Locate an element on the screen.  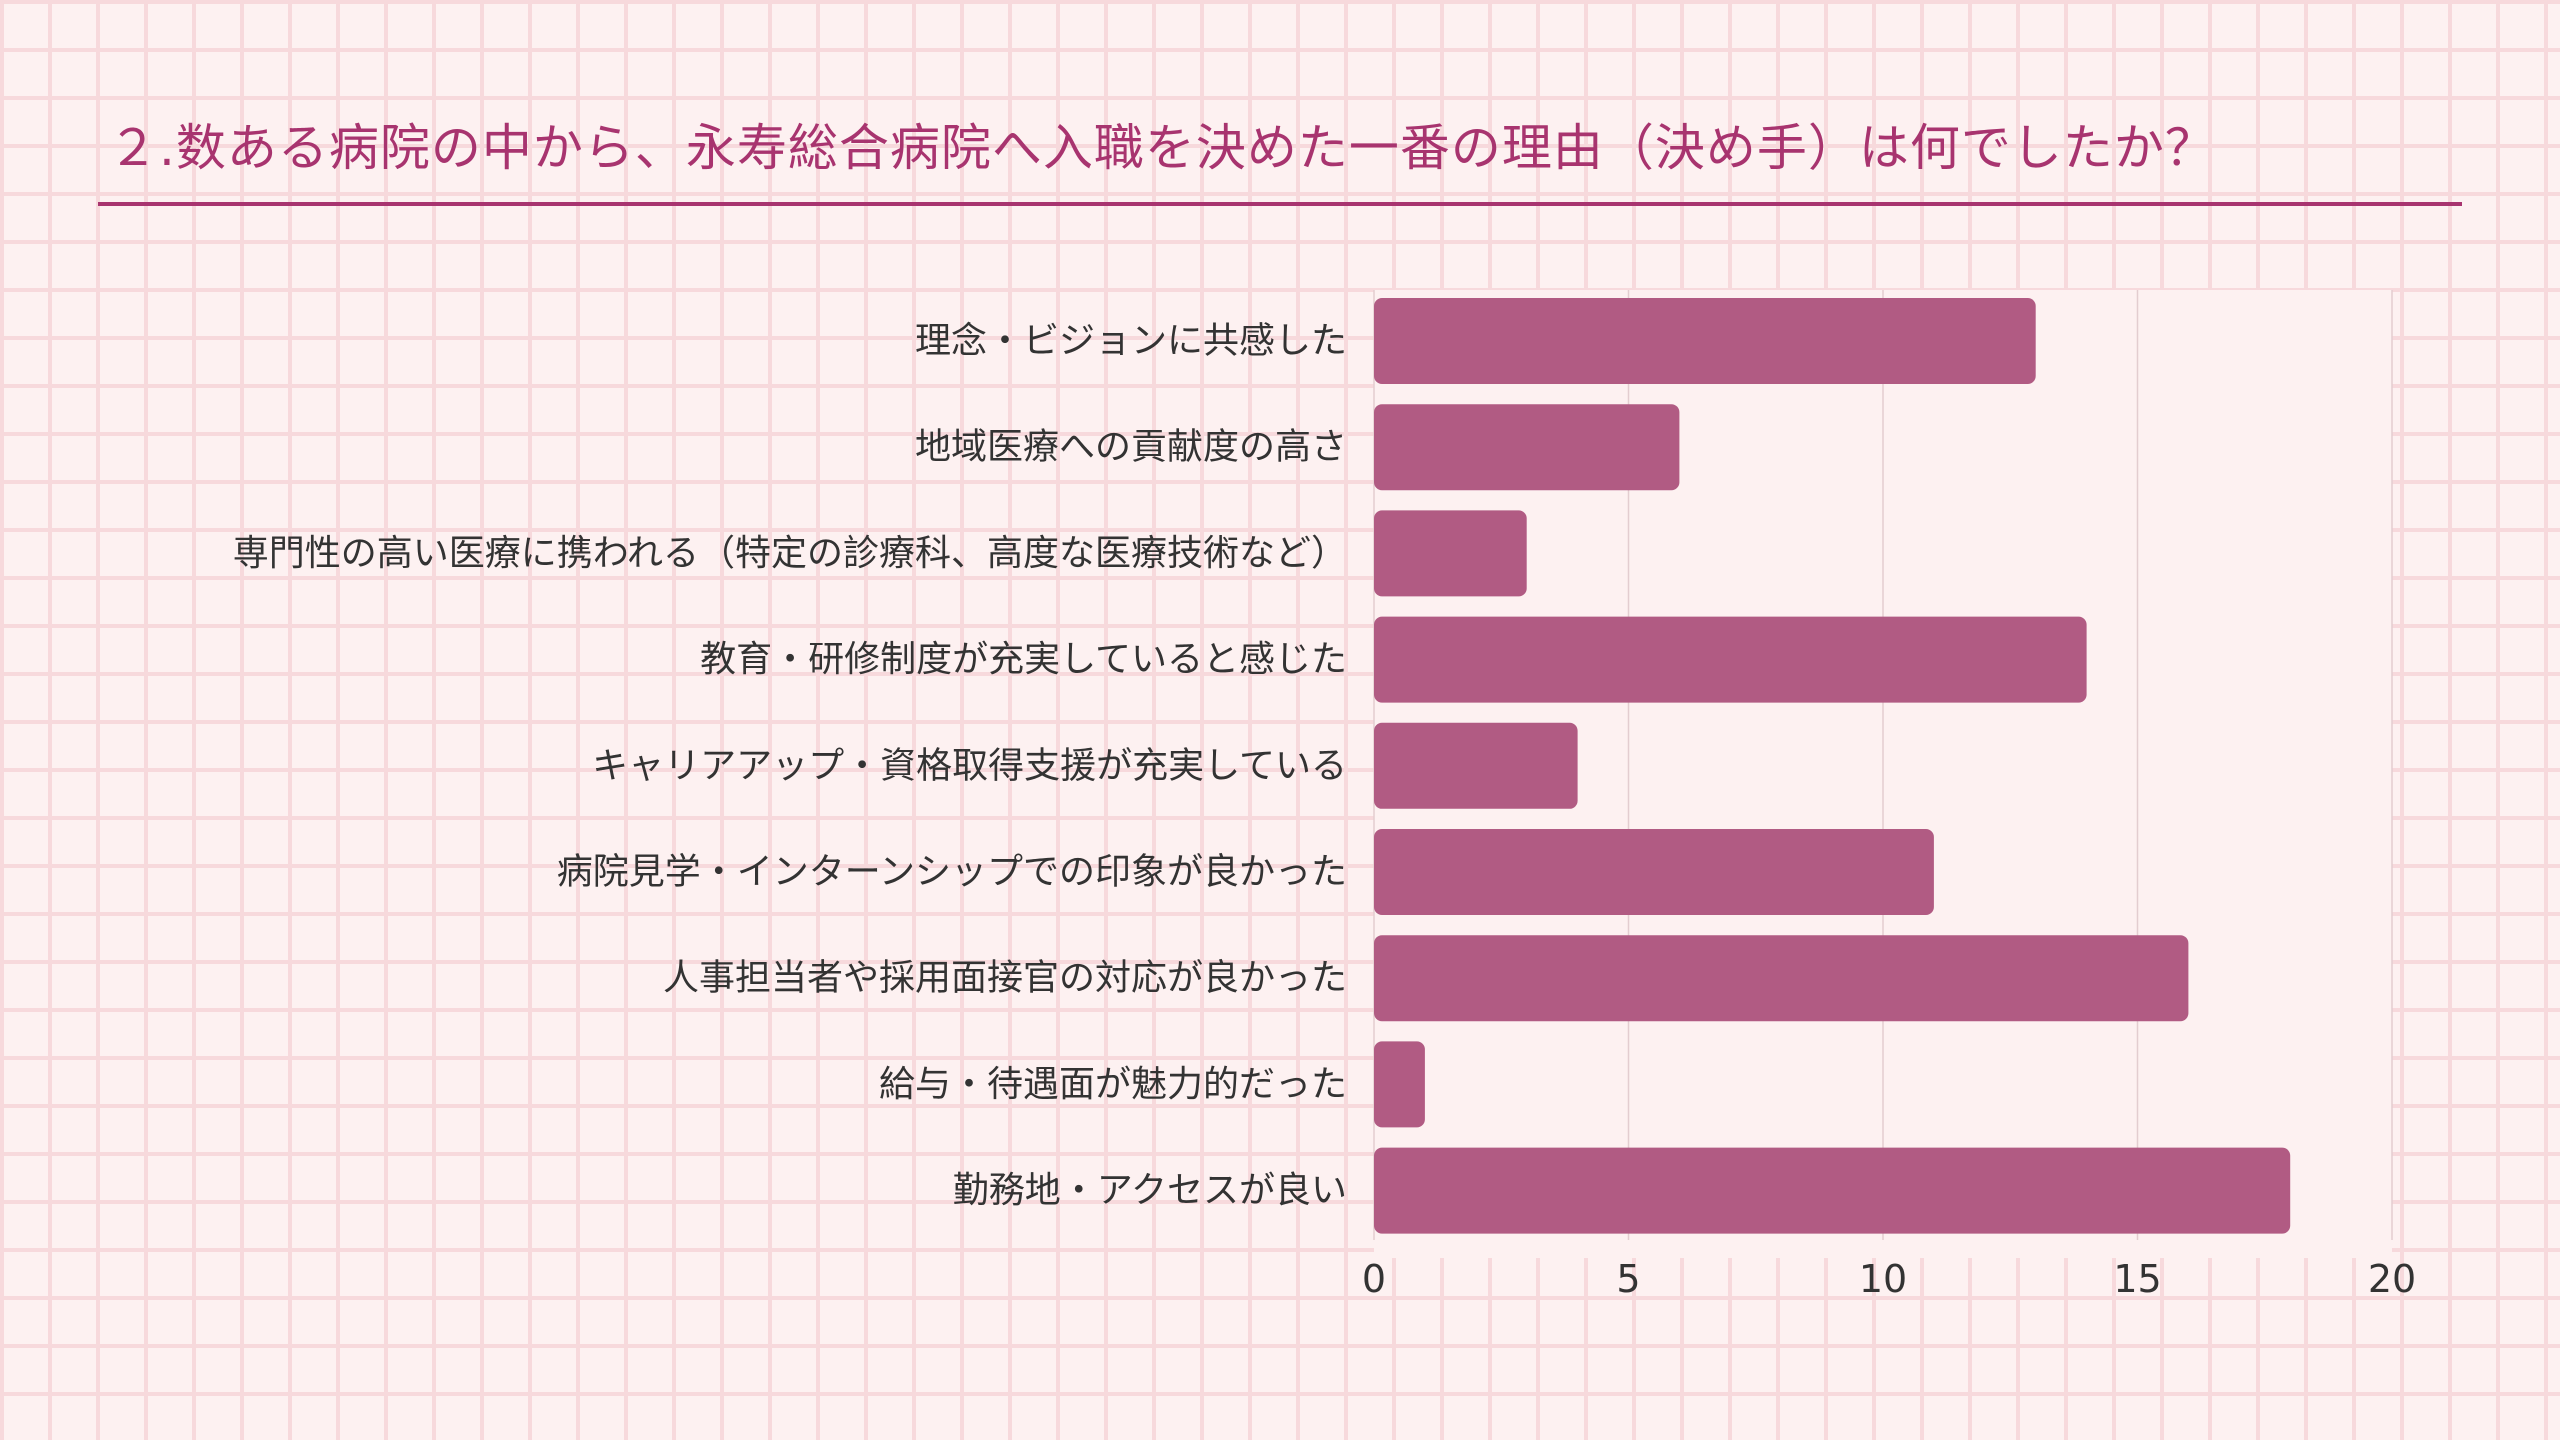
category-label: キャリアアップ・資格取得支援が充実している is located at coordinates (969, 765).